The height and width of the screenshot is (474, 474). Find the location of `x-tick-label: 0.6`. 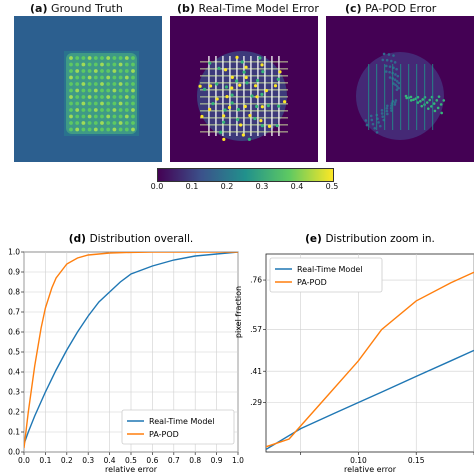

x-tick-label: 0.6 is located at coordinates (152, 460).